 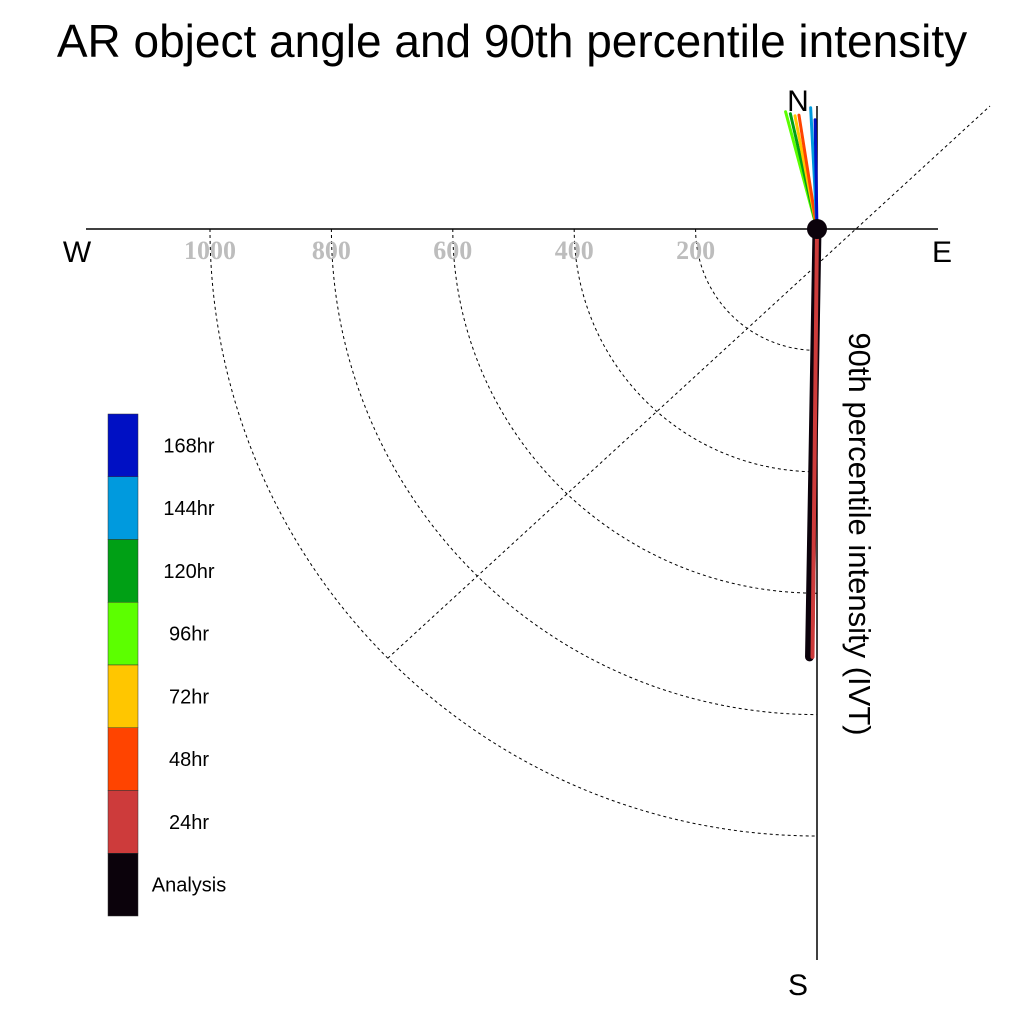 I want to click on legend: 168hr 144hr 120hr 96hr 72hr 48hr 24hr Analysis, so click(x=166, y=665).